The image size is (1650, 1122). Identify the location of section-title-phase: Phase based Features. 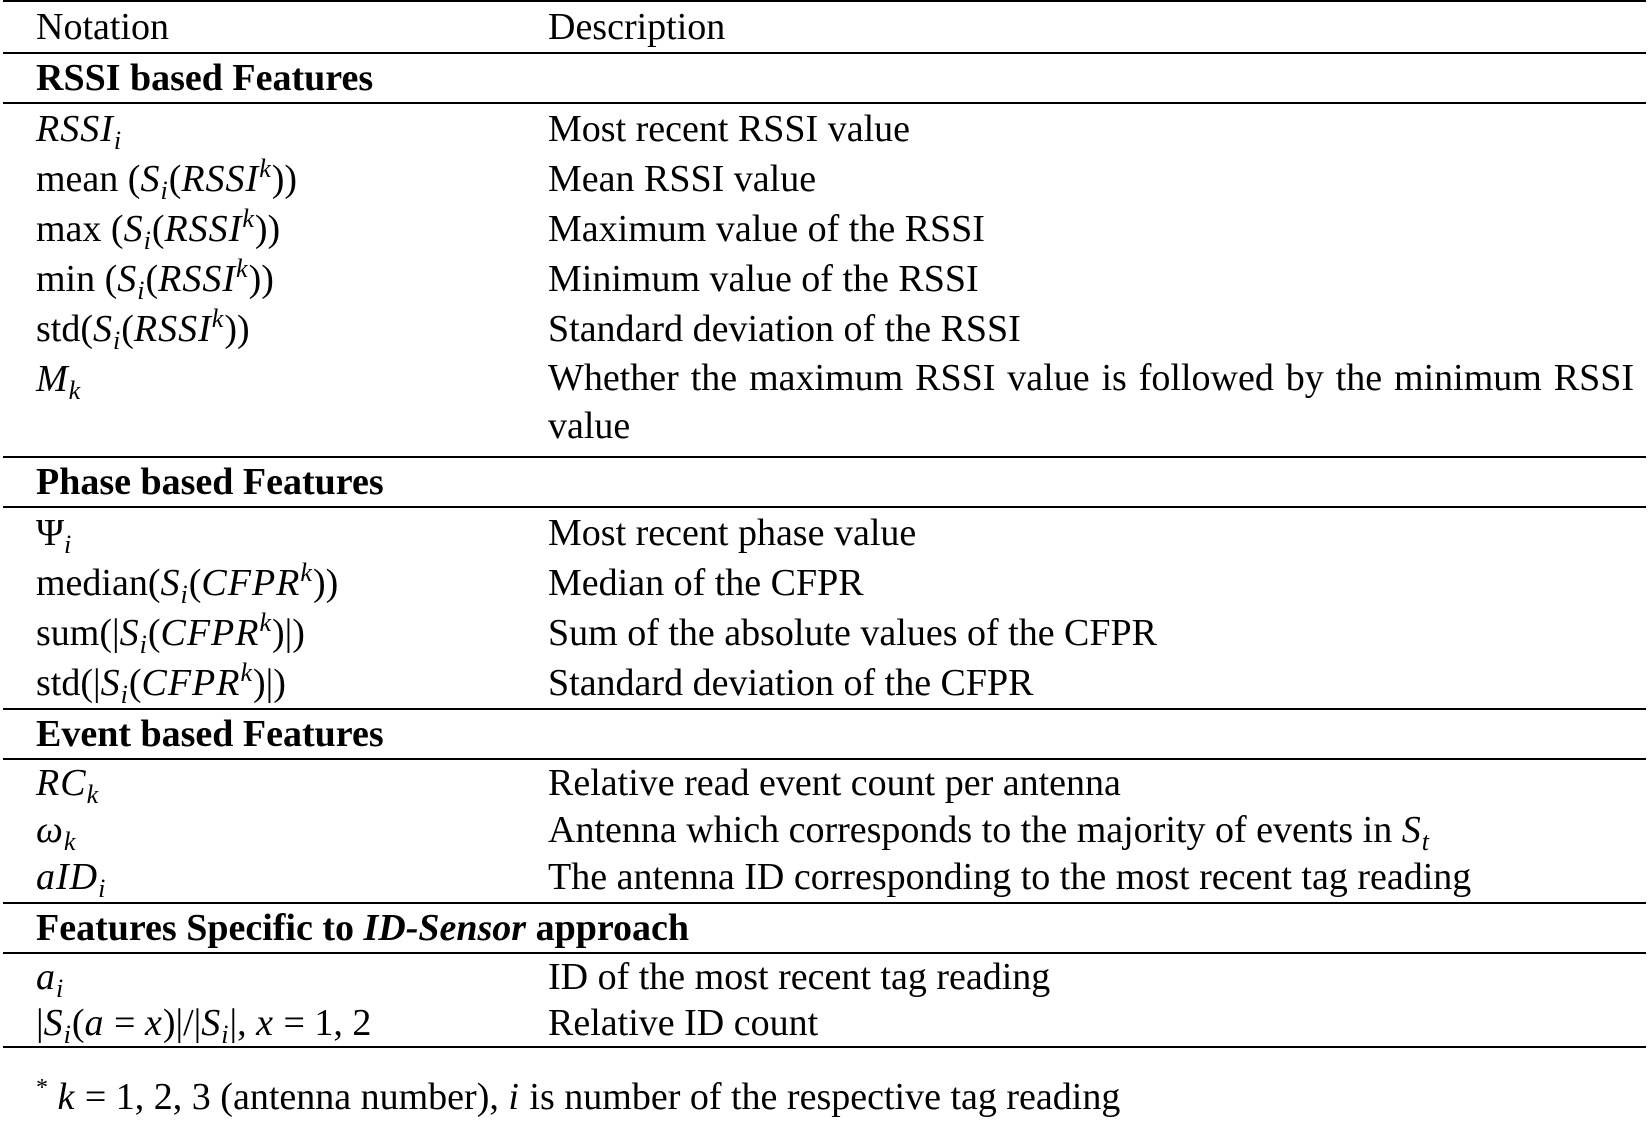
(210, 482).